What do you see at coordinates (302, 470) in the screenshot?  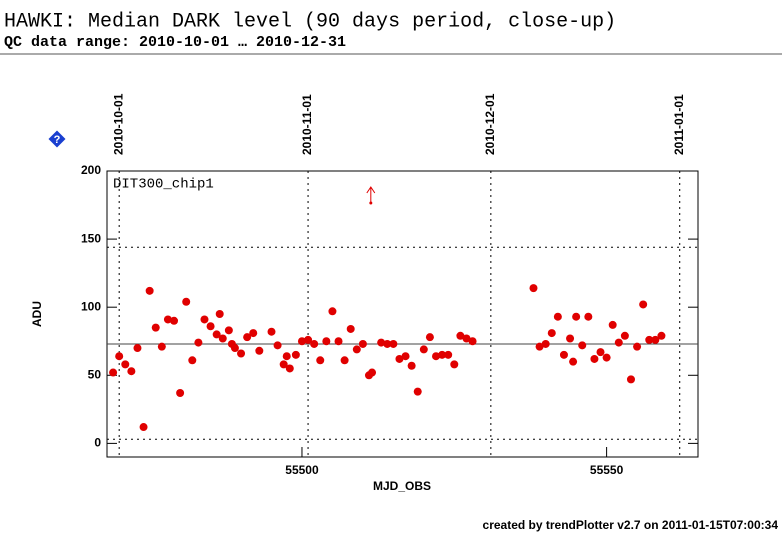 I see `x-tick-label: 55500` at bounding box center [302, 470].